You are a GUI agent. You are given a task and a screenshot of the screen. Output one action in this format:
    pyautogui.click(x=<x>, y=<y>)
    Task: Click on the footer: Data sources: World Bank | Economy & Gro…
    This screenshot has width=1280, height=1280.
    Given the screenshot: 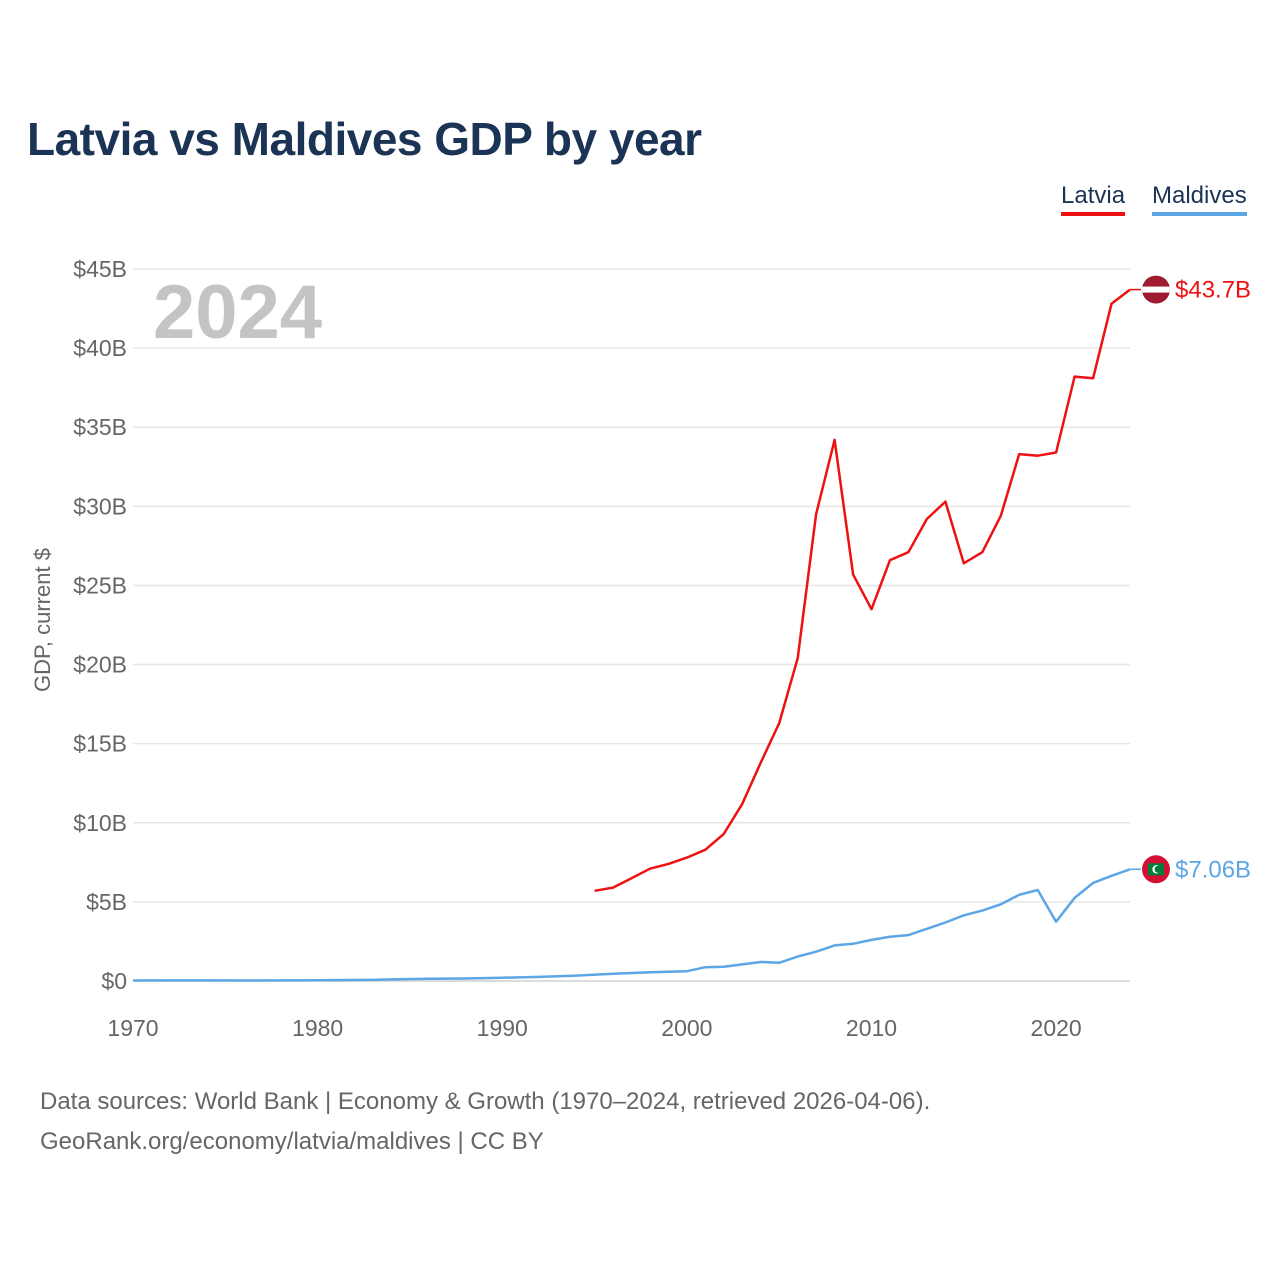 What is the action you would take?
    pyautogui.click(x=485, y=1122)
    